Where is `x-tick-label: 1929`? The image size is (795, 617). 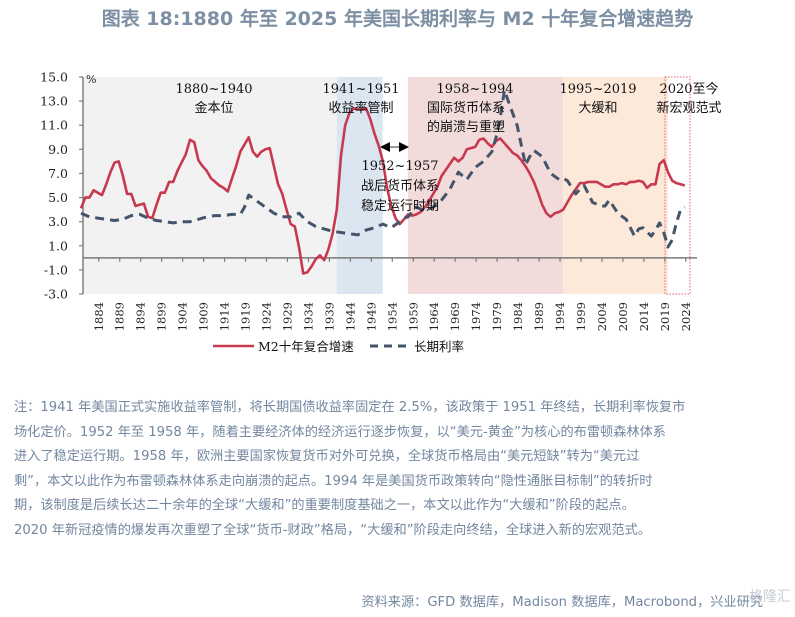 x-tick-label: 1929 is located at coordinates (287, 316).